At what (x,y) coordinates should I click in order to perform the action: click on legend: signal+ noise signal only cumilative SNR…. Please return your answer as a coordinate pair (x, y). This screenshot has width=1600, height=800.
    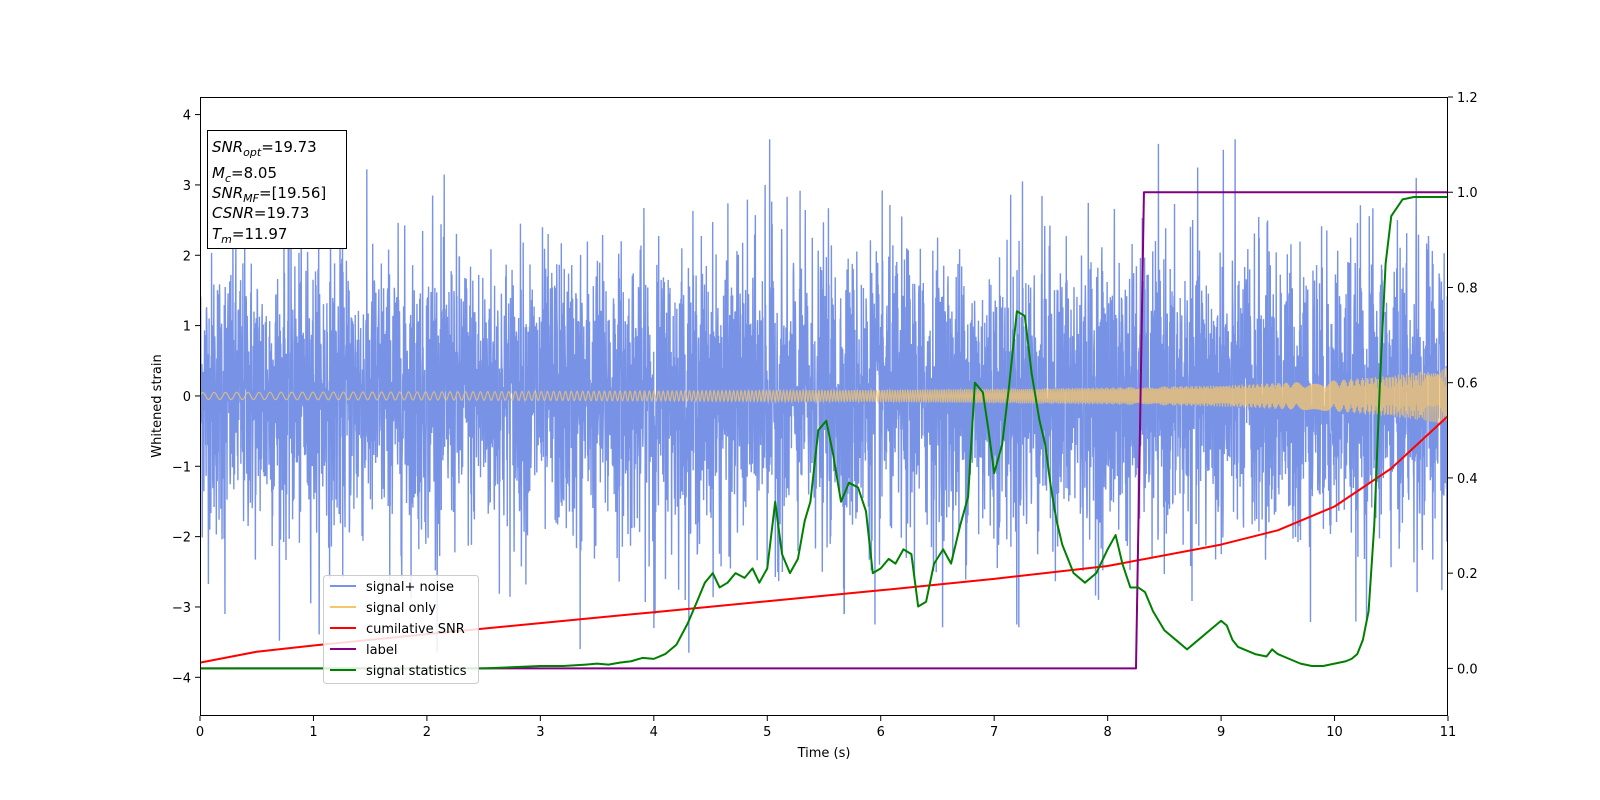
    Looking at the image, I should click on (401, 629).